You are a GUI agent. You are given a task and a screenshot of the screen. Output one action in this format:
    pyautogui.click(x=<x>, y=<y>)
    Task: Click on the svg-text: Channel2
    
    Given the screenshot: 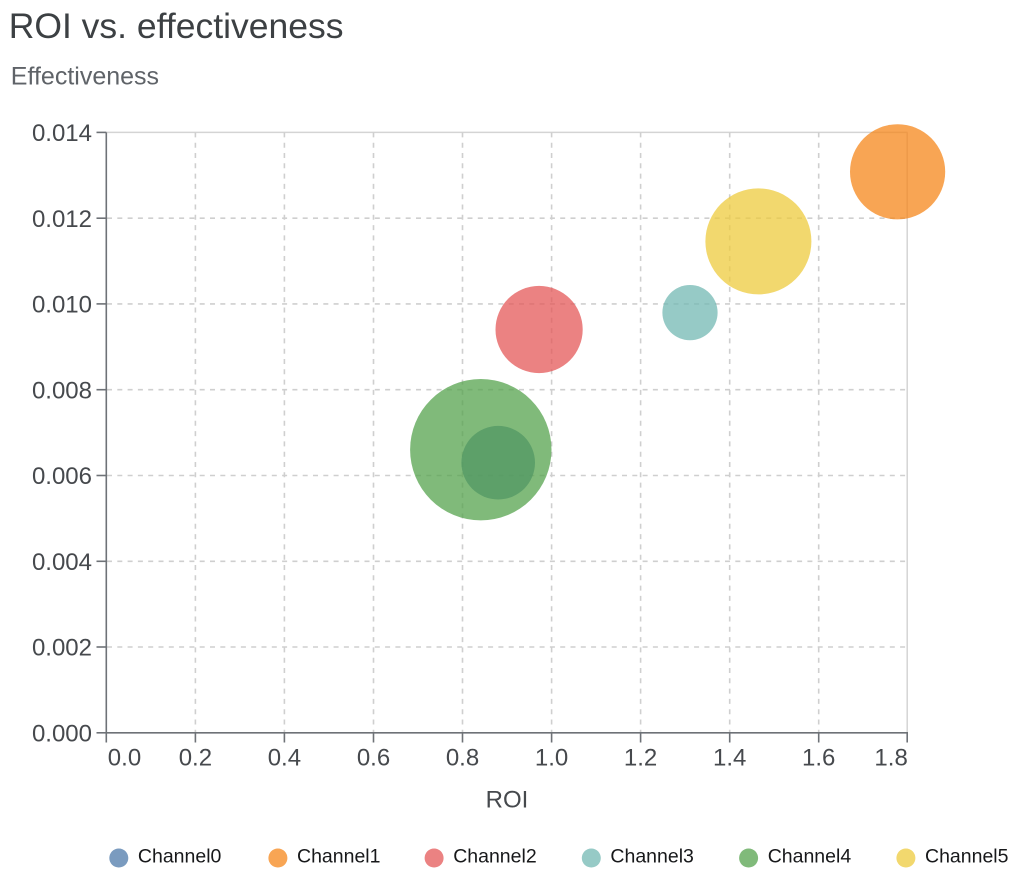 What is the action you would take?
    pyautogui.click(x=494, y=857)
    